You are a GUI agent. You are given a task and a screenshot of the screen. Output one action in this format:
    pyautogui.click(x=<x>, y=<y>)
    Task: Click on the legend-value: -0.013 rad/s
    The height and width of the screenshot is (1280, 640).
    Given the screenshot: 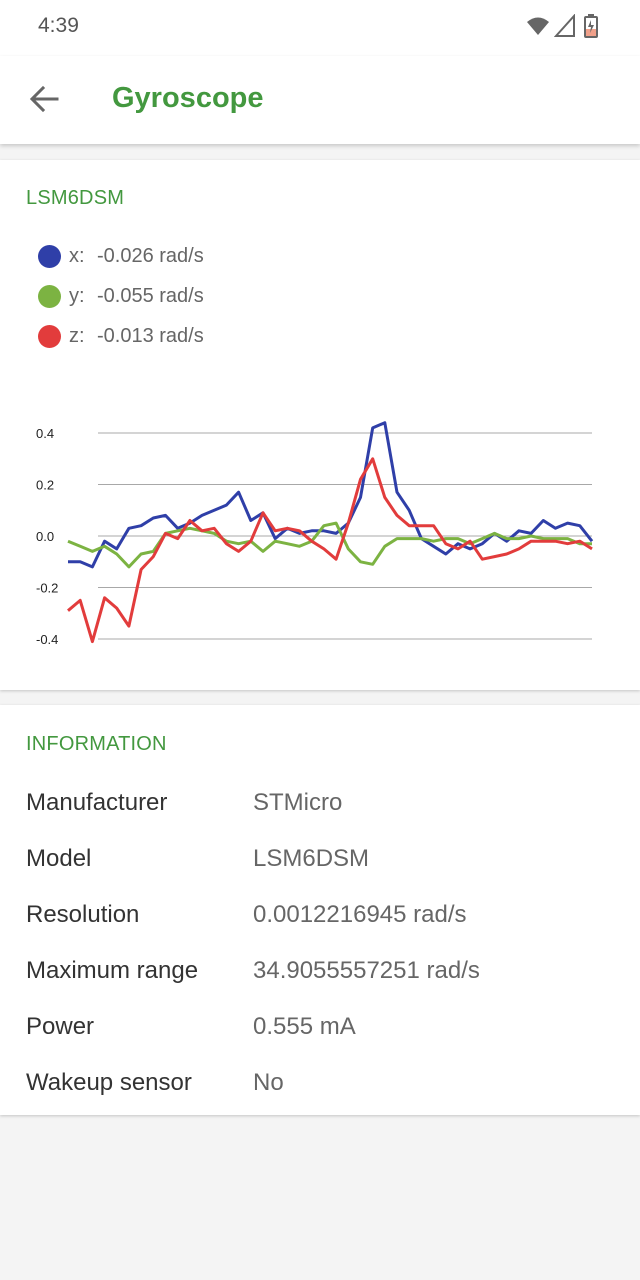 What is the action you would take?
    pyautogui.click(x=150, y=335)
    